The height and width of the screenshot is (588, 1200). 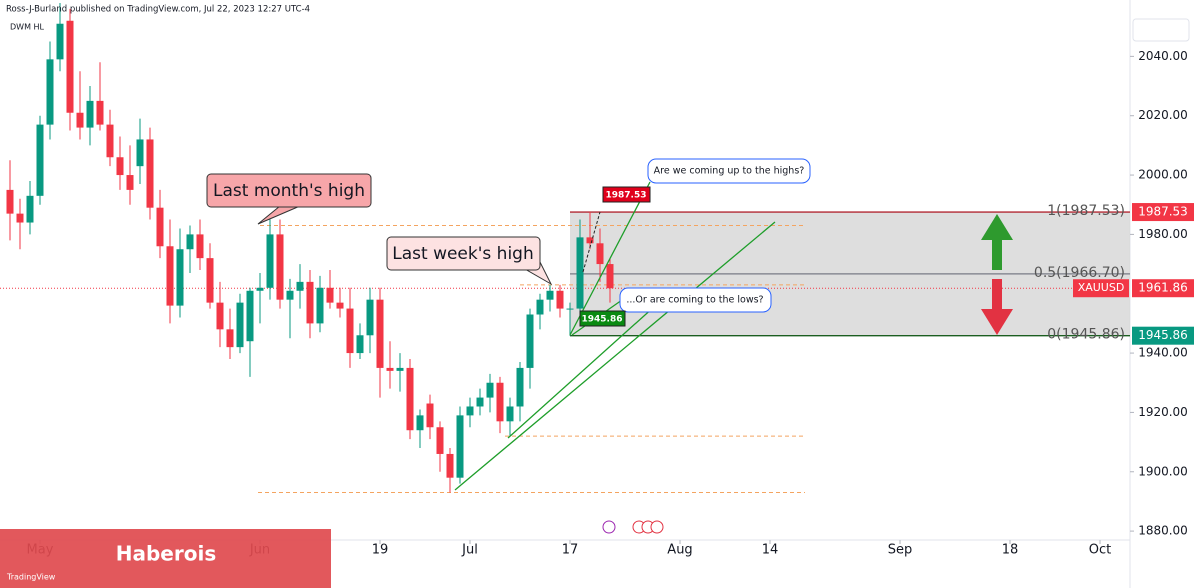 I want to click on x-tick-label: Aug, so click(x=679, y=550).